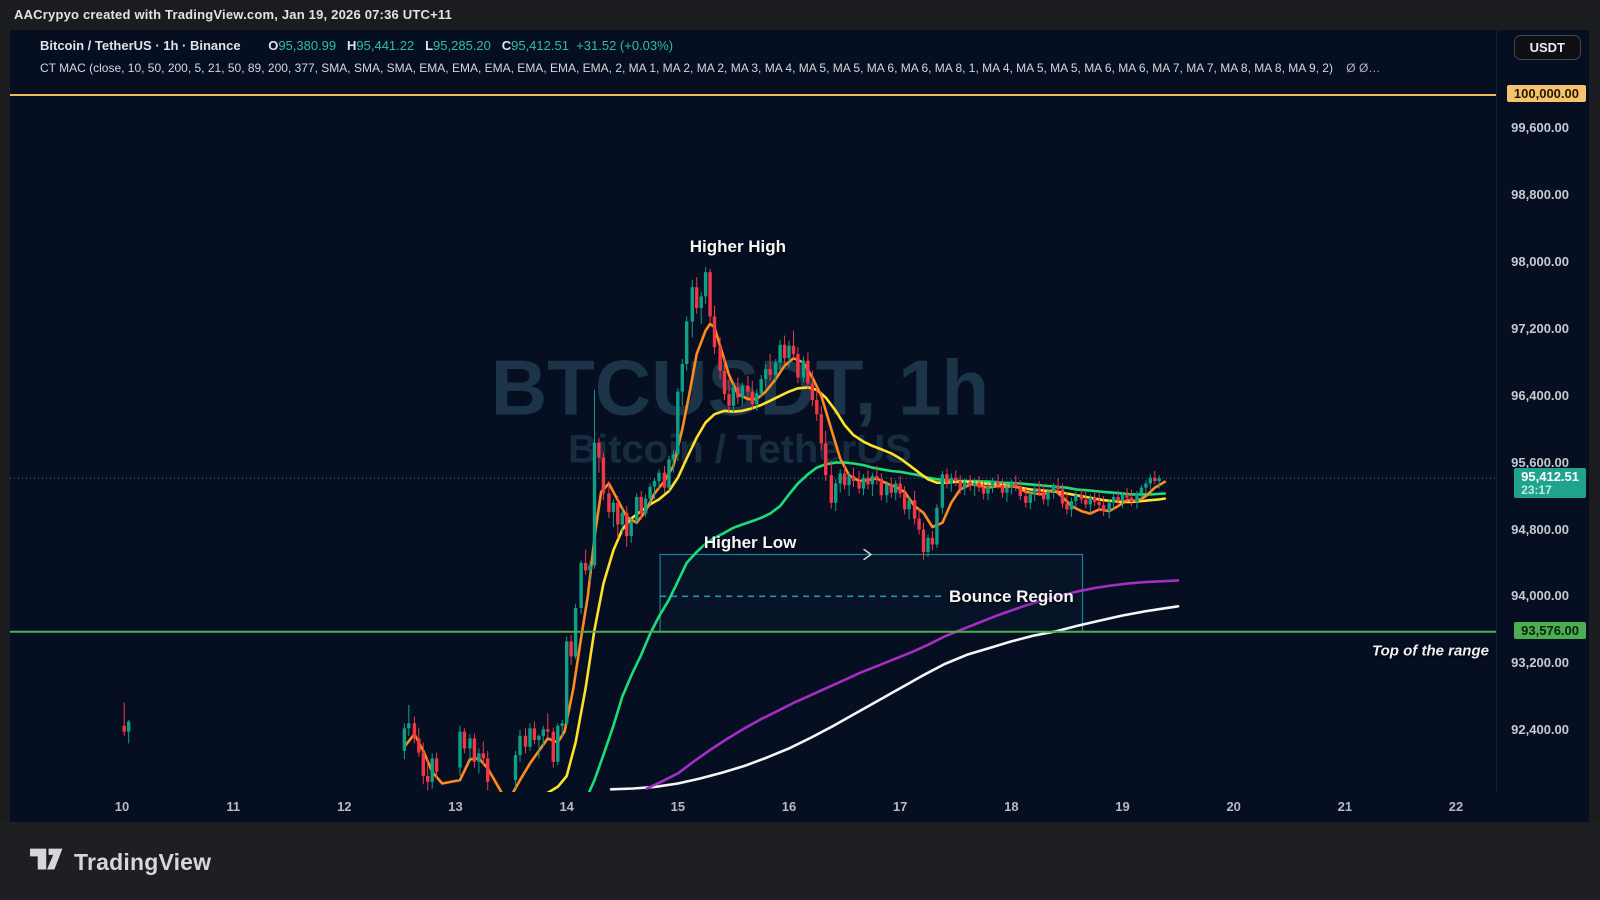 This screenshot has height=900, width=1600. Describe the element at coordinates (1550, 630) in the screenshot. I see `line-top-of-range-price-label: 93,576.00` at that location.